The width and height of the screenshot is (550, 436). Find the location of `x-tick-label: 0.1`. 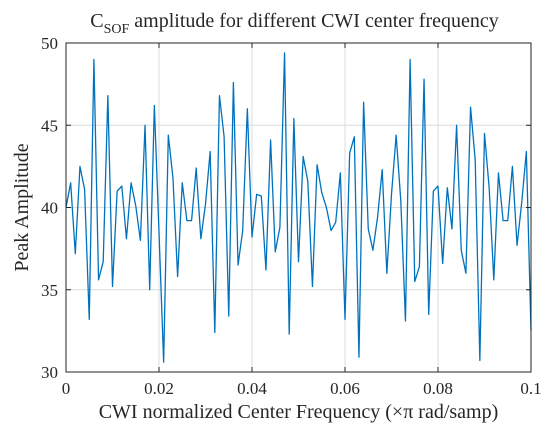

x-tick-label: 0.1 is located at coordinates (530, 388).